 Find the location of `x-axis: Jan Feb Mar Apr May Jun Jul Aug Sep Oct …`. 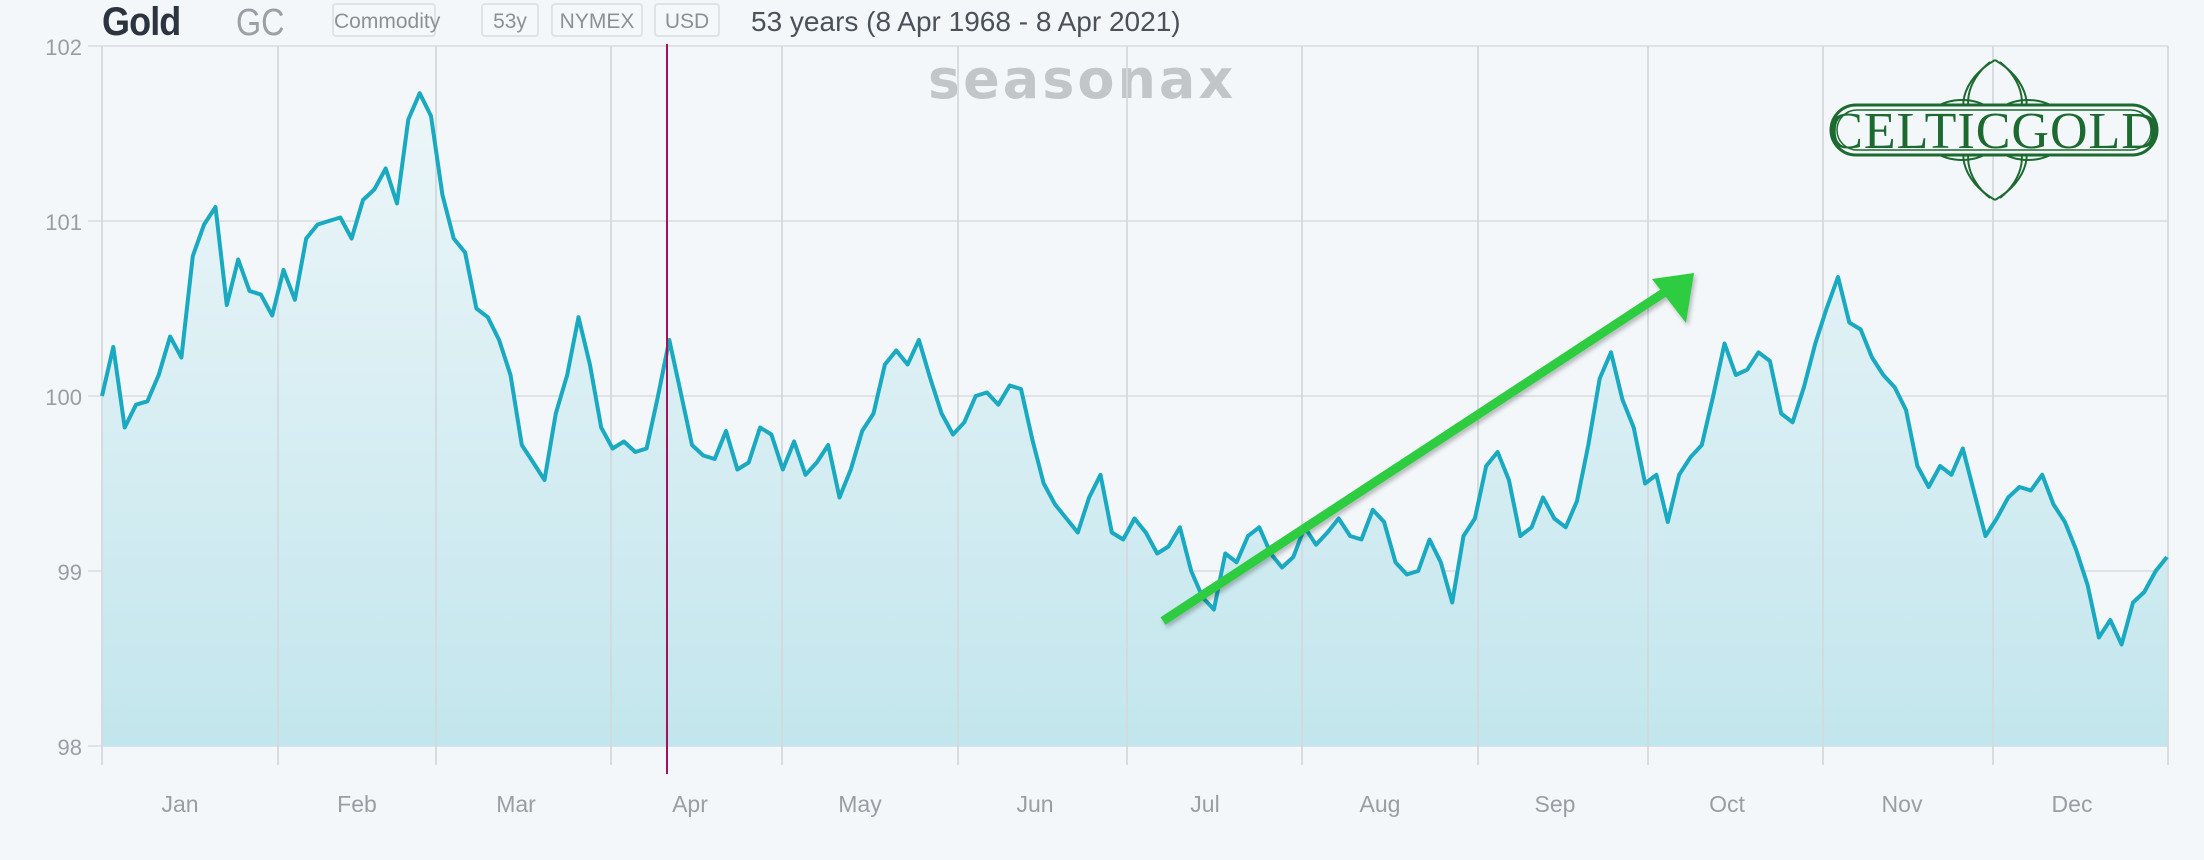

x-axis: Jan Feb Mar Apr May Jun Jul Aug Sep Oct … is located at coordinates (1126, 804).